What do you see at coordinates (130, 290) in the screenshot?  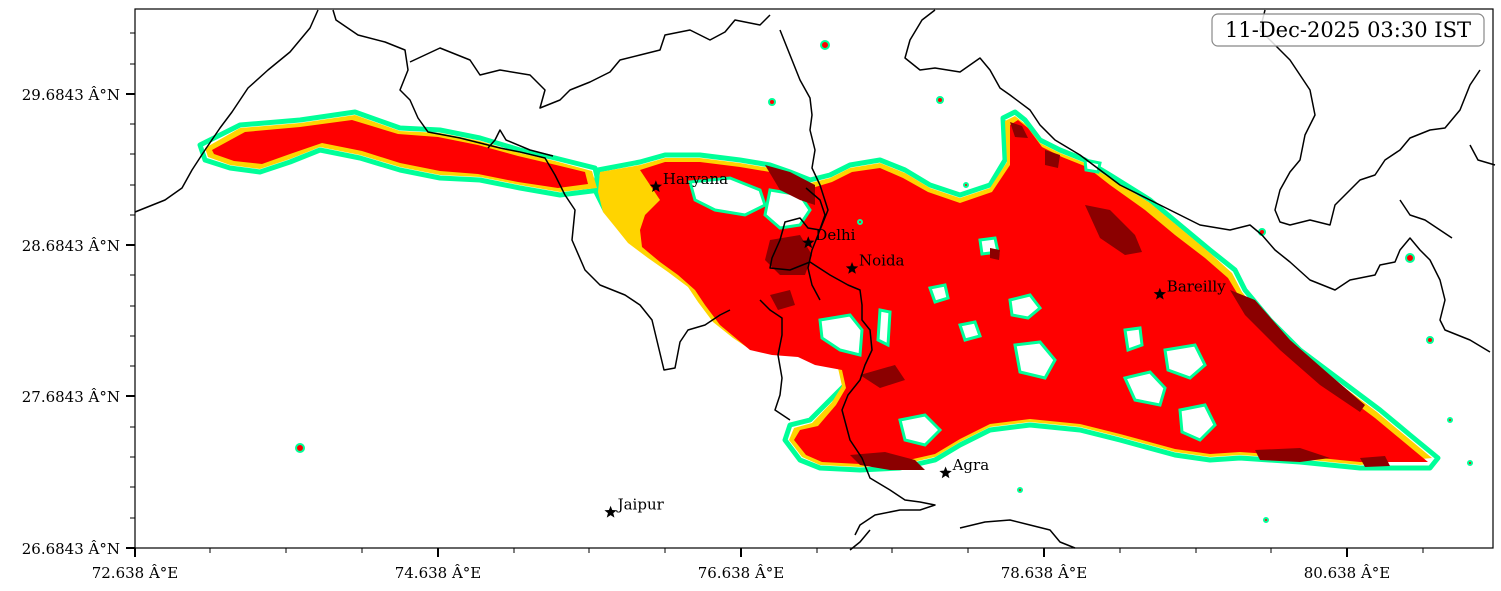 I see `y-axis-ticks` at bounding box center [130, 290].